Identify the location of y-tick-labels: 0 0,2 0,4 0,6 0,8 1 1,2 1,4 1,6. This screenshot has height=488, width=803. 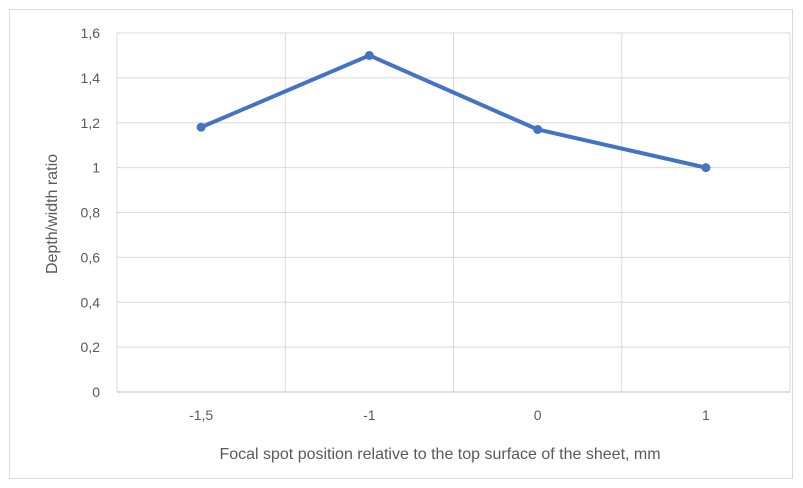
(91, 212).